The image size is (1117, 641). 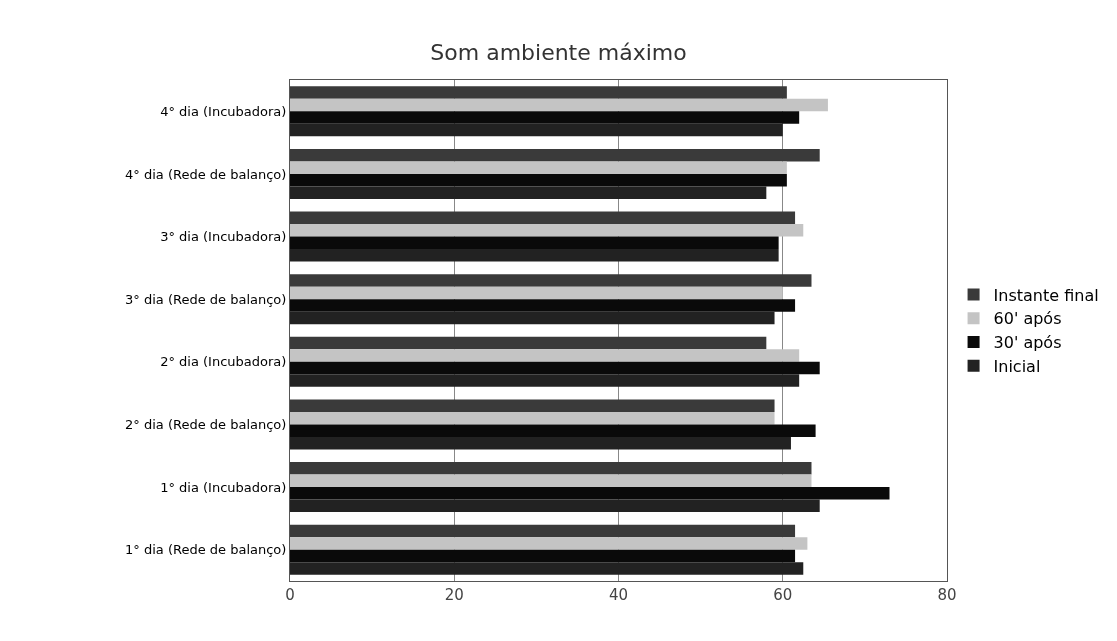 What do you see at coordinates (454, 595) in the screenshot?
I see `x-tick-label: 20` at bounding box center [454, 595].